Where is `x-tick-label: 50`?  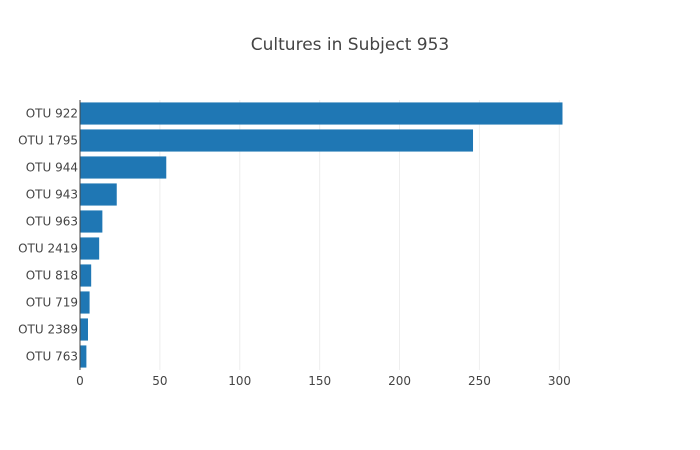
x-tick-label: 50 is located at coordinates (159, 381).